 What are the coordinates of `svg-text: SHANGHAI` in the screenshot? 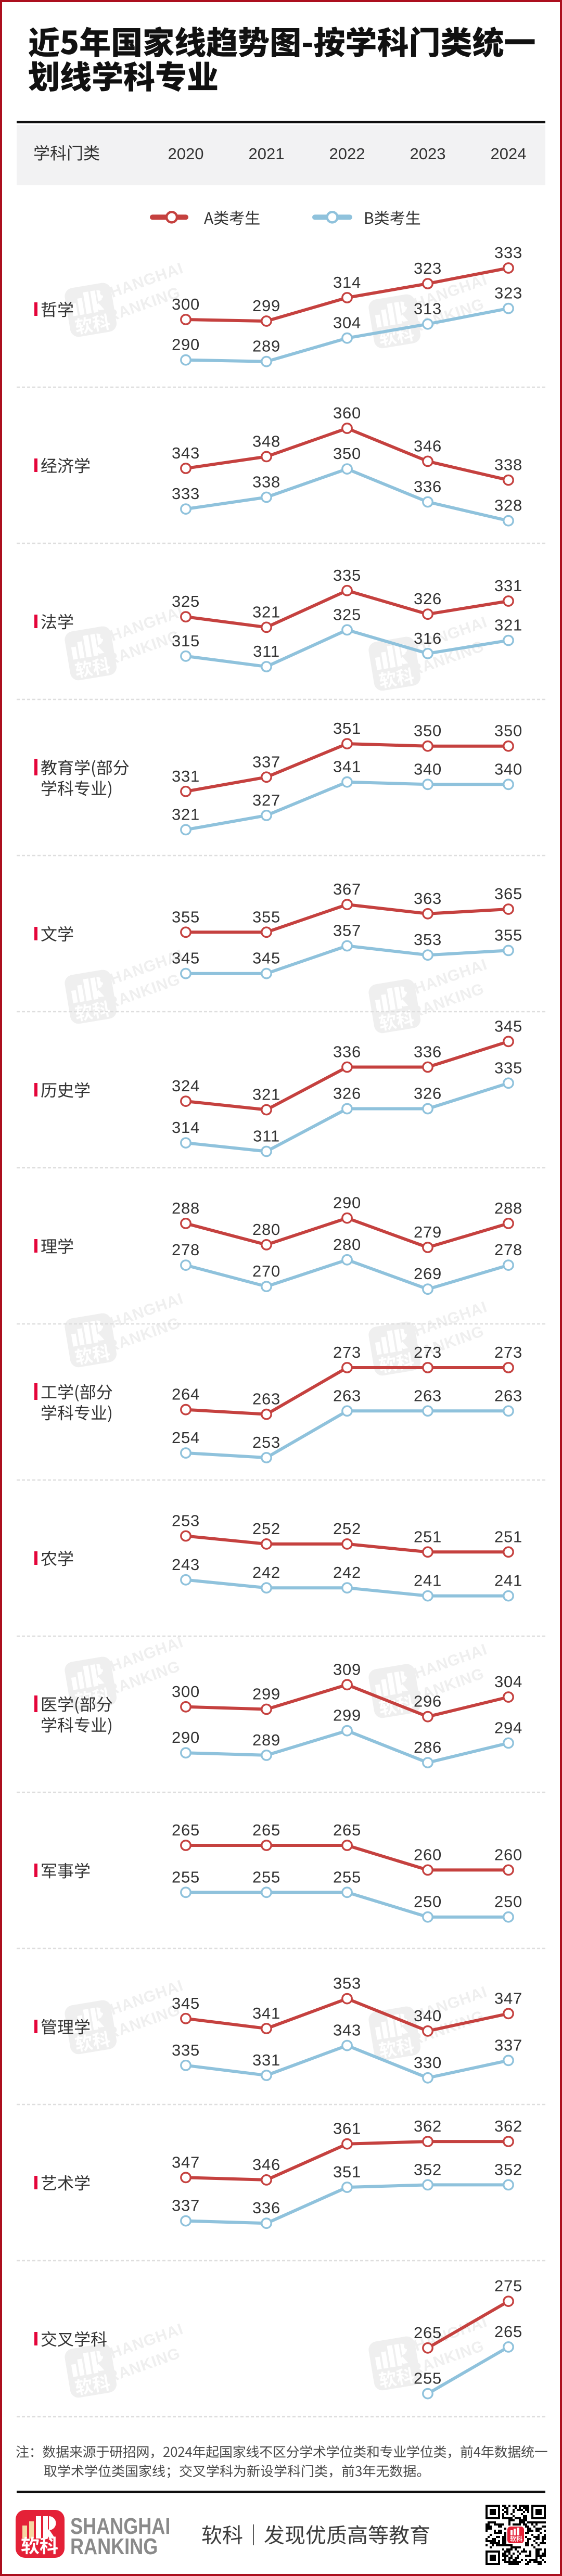 It's located at (120, 2526).